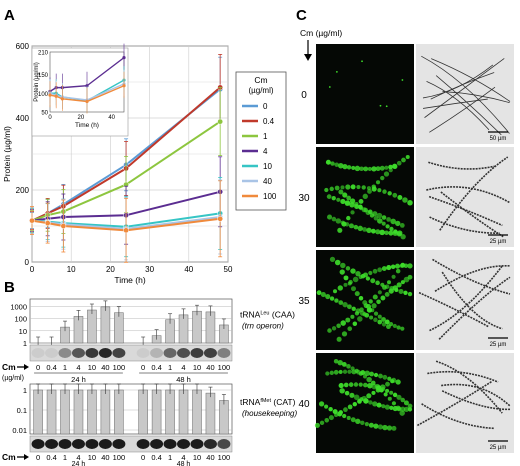 The height and width of the screenshot is (466, 520). What do you see at coordinates (143, 367) in the screenshot?
I see `b-top-cm-tick: 0` at bounding box center [143, 367].